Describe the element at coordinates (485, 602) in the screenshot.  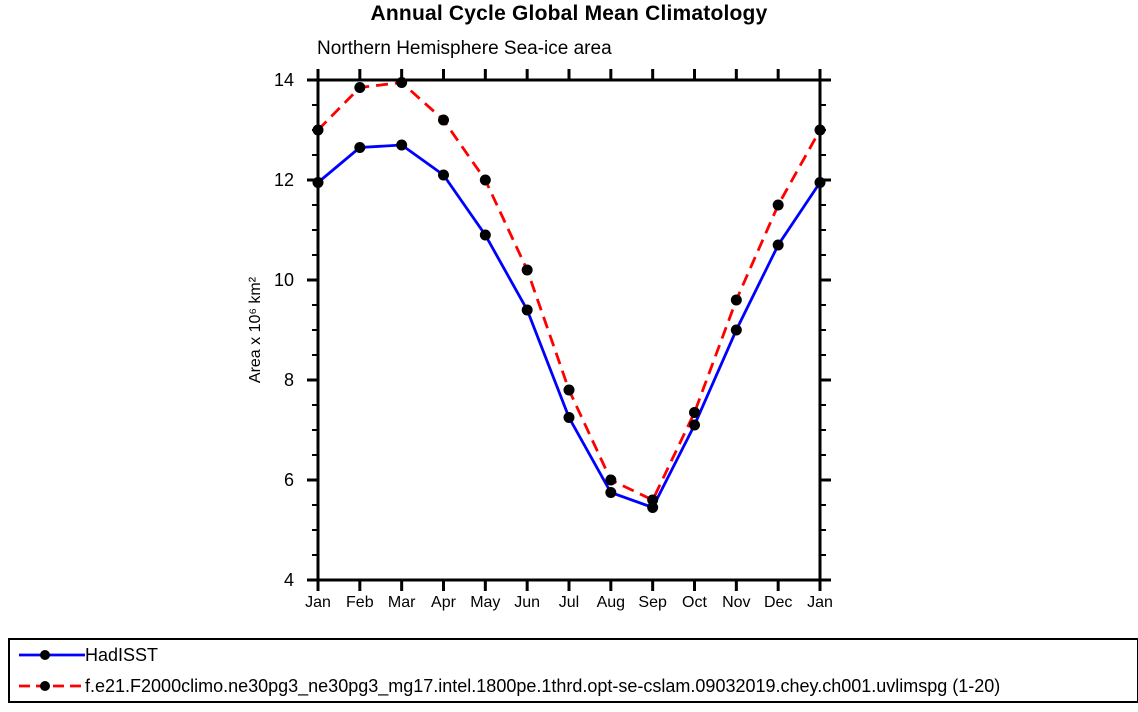
I see `x-axis-tick-label: May` at that location.